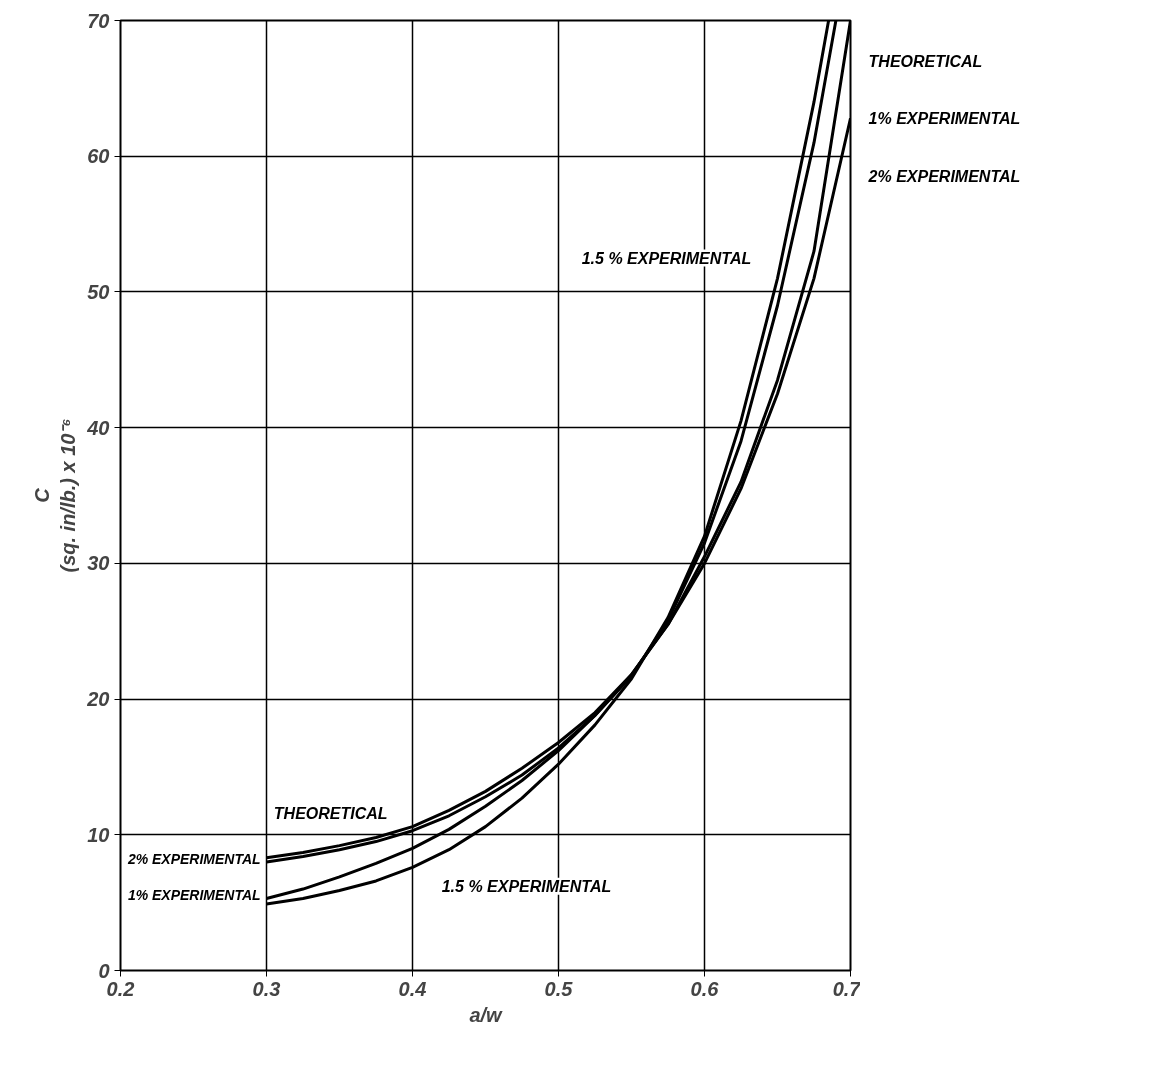 This screenshot has height=1078, width=1161. Describe the element at coordinates (486, 1014) in the screenshot. I see `x-axis-title: a/w` at that location.